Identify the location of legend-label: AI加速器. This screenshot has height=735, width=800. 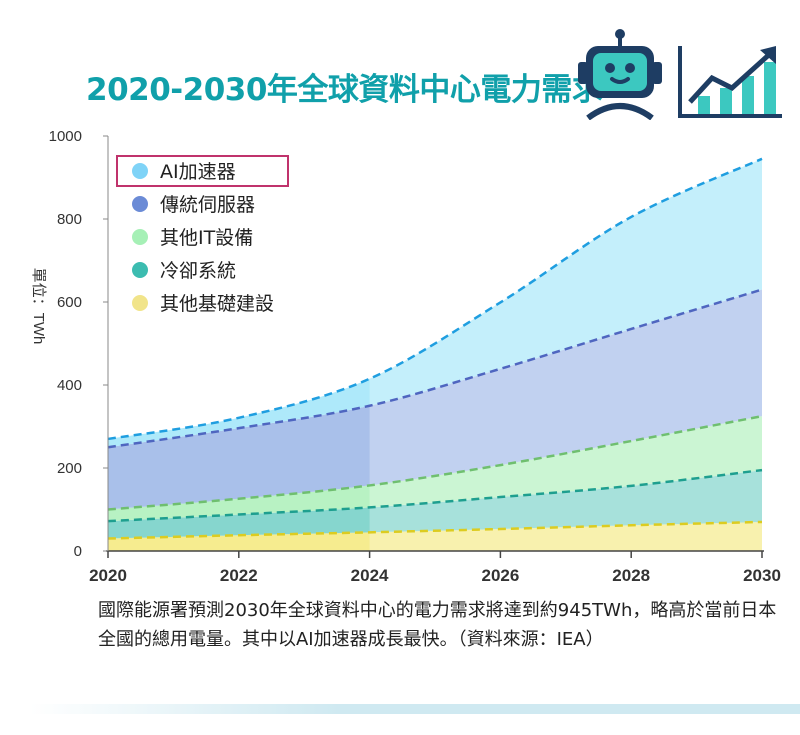
(198, 172).